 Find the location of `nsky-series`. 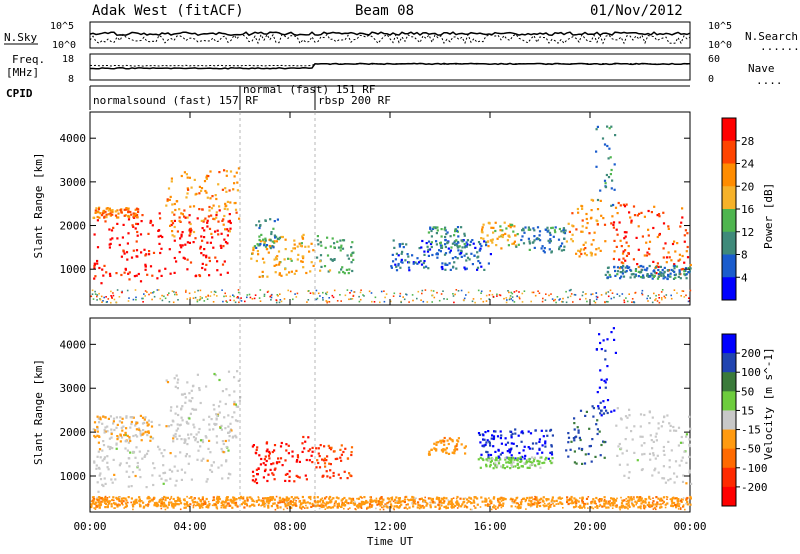

nsky-series is located at coordinates (390, 34).